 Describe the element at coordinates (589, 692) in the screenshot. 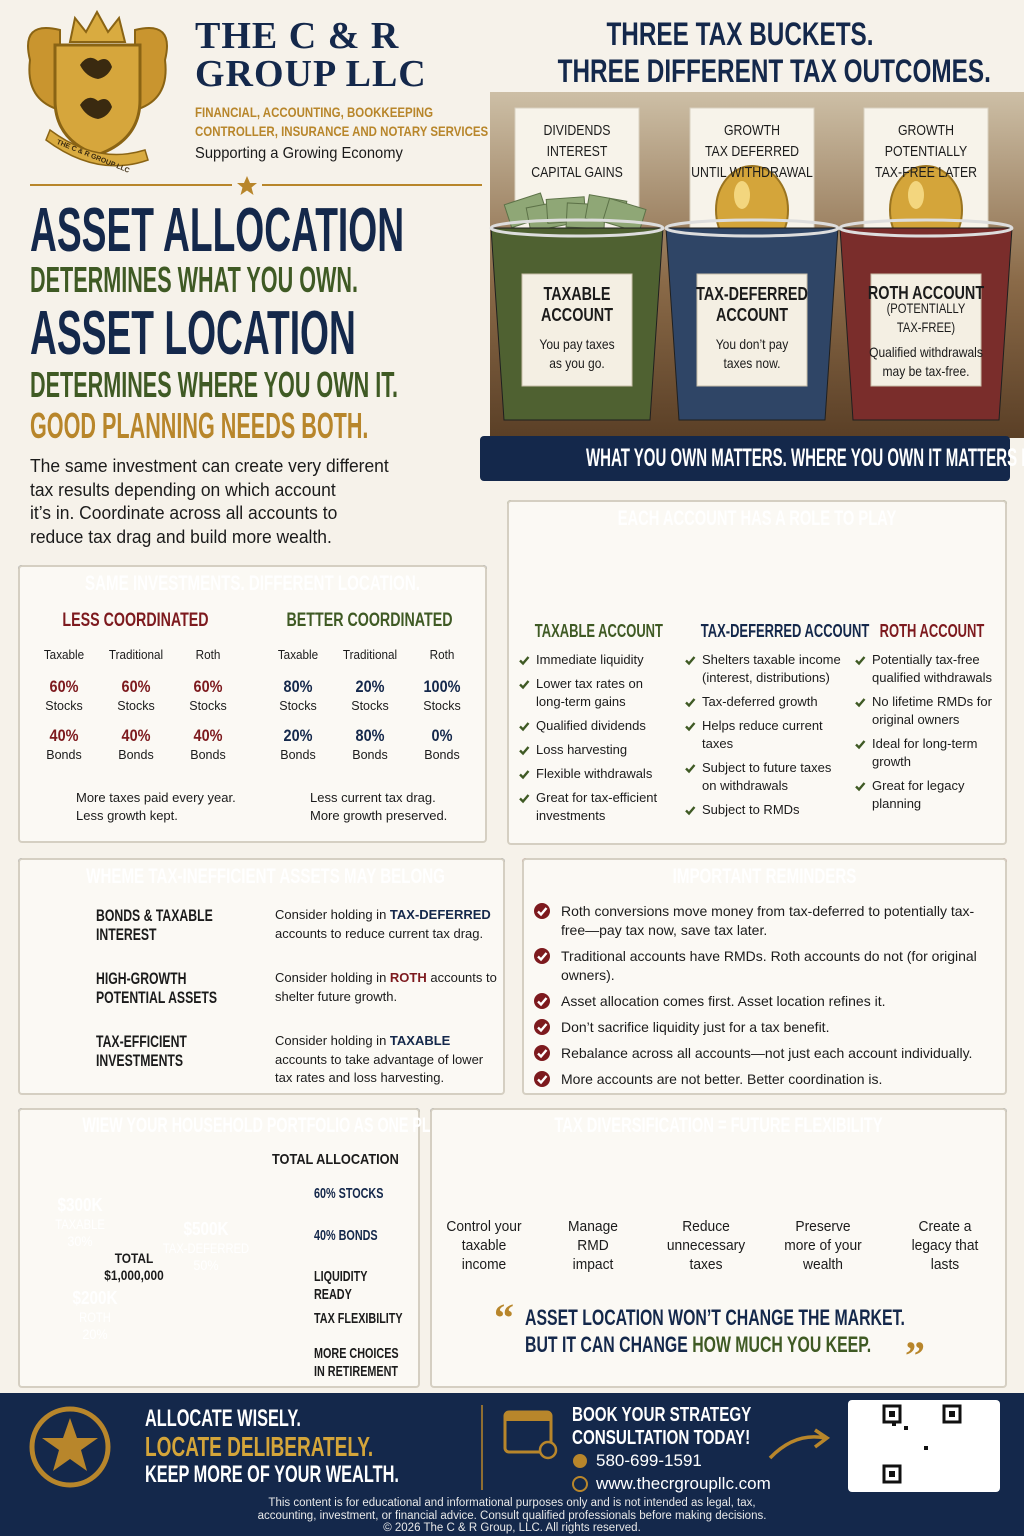

I see `bullet-text: Lower tax rates on long-term gains` at that location.